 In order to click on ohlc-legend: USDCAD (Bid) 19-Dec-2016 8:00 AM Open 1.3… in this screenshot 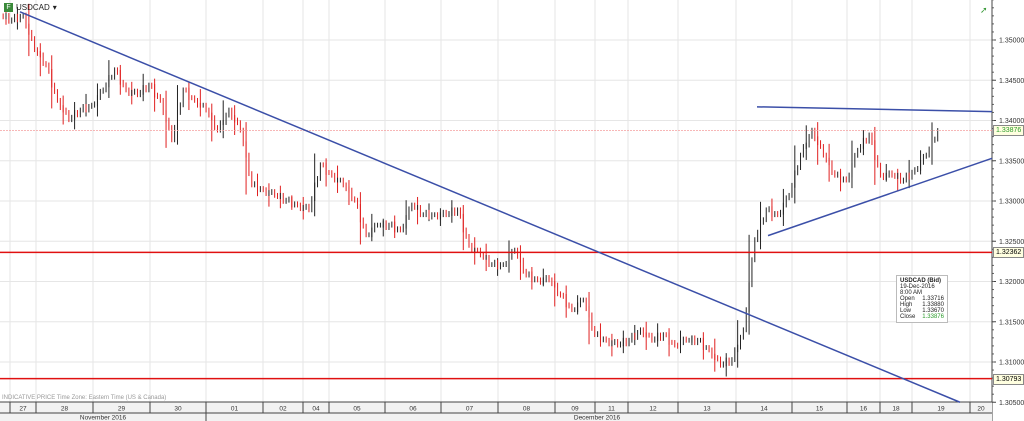, I will do `click(922, 299)`.